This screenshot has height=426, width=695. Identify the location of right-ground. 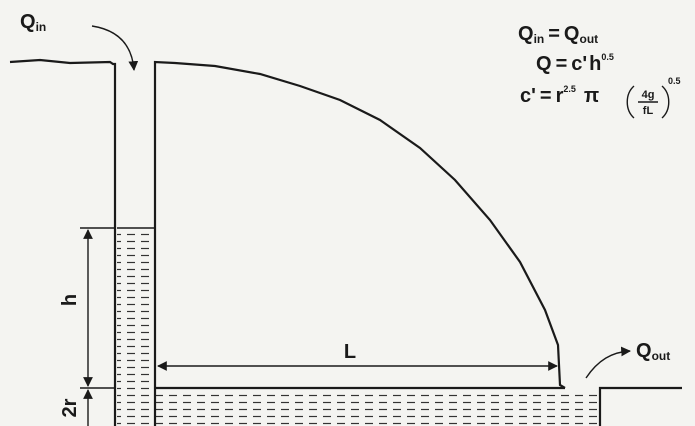
(640, 406).